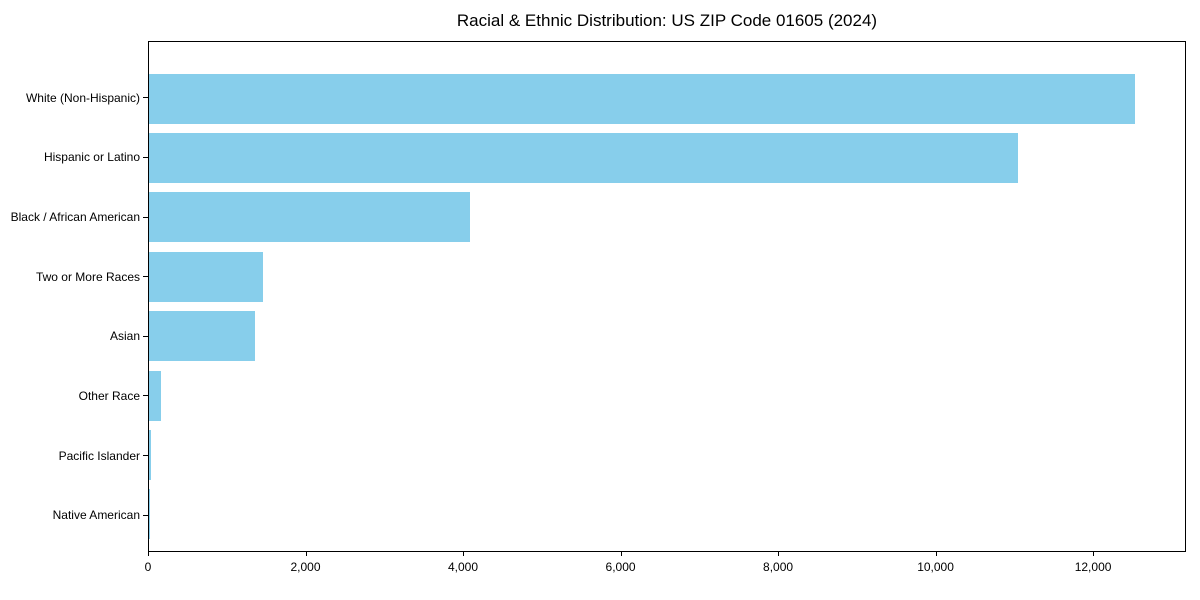  I want to click on y-tick-label: Asian, so click(124, 336).